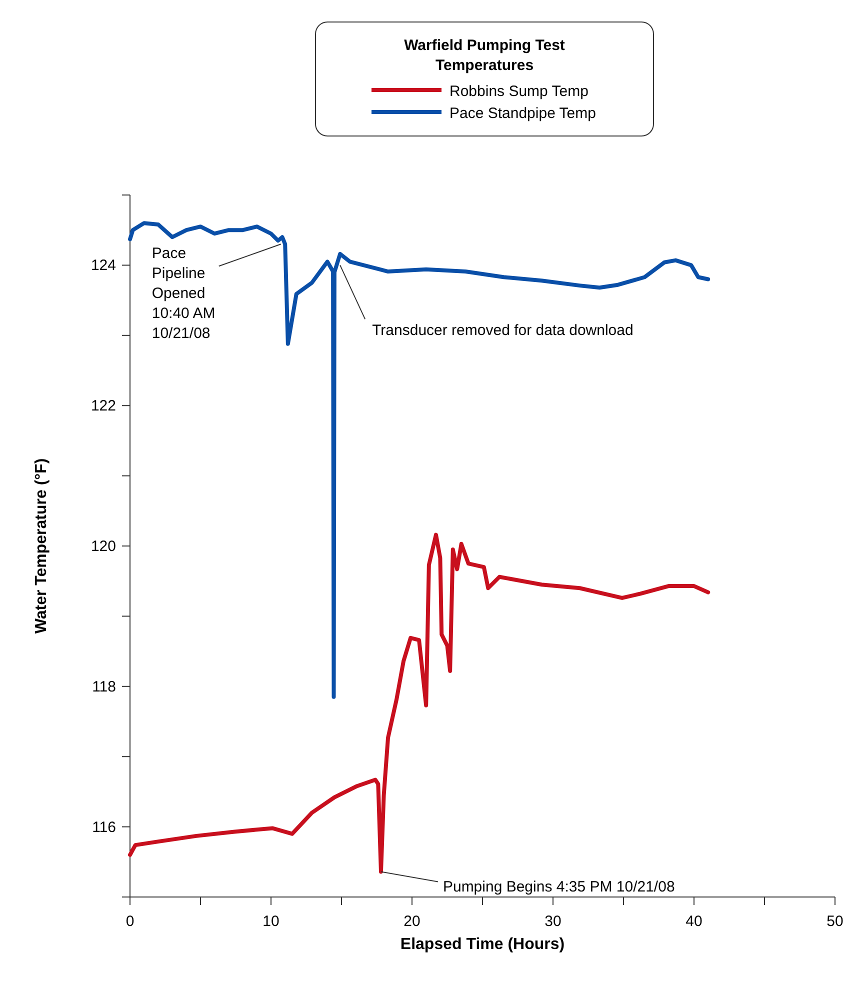 This screenshot has width=849, height=984. I want to click on y-tick-label: 124, so click(103, 265).